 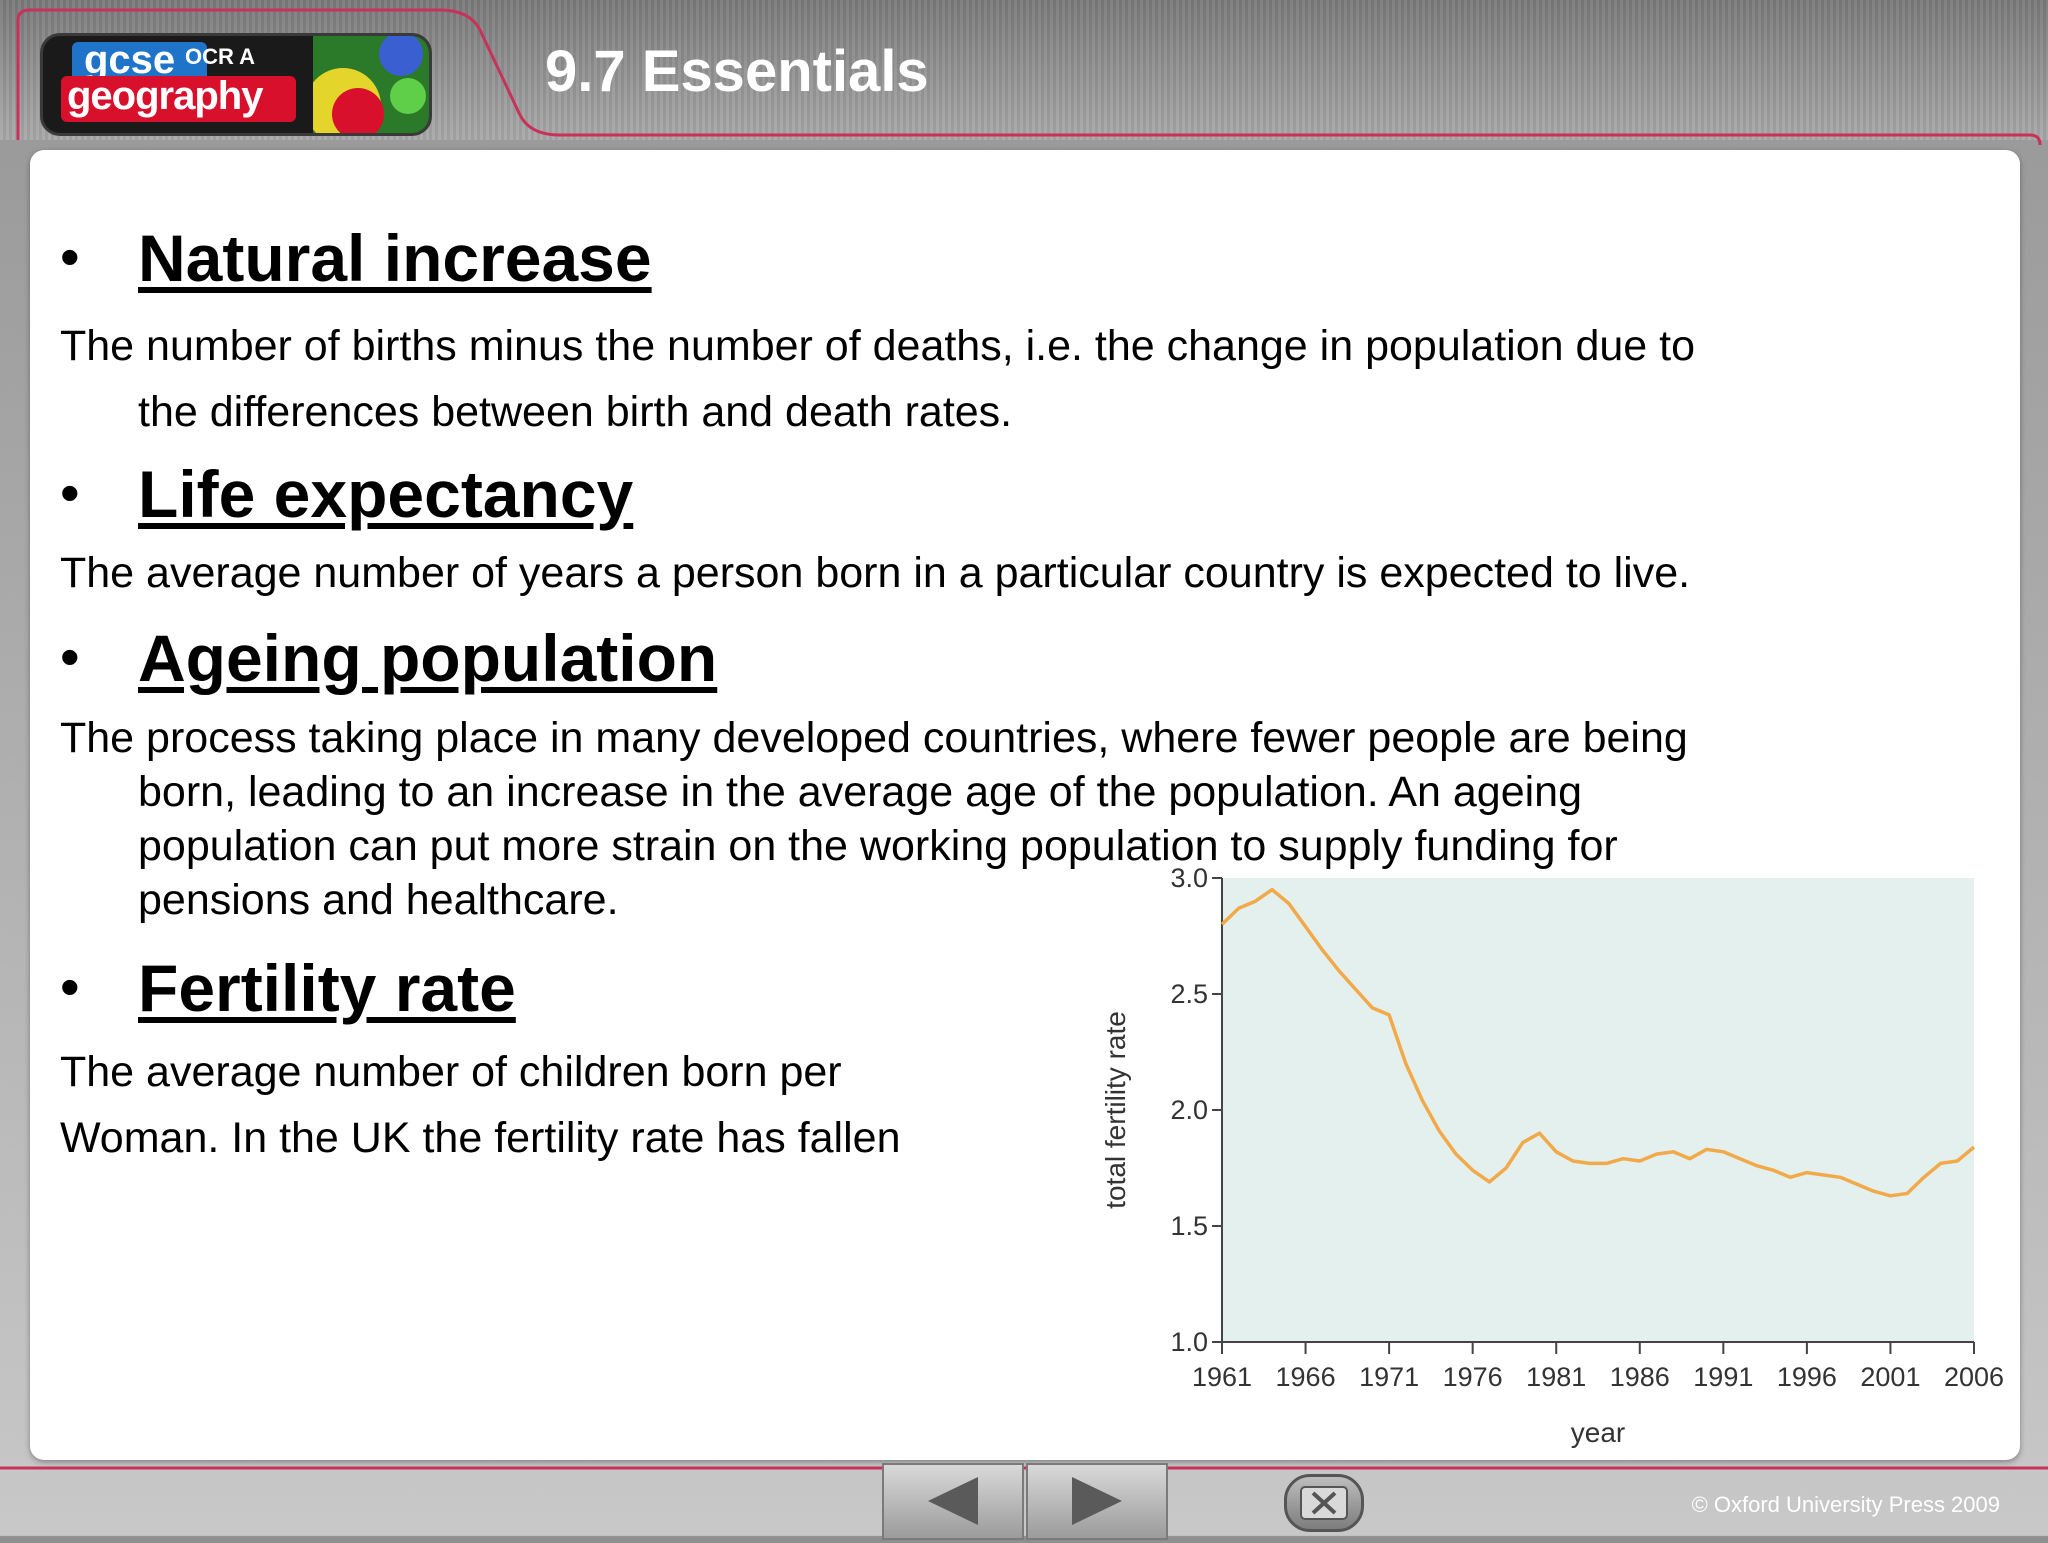 I want to click on term-natural-increase: Natural increase, so click(x=395, y=258).